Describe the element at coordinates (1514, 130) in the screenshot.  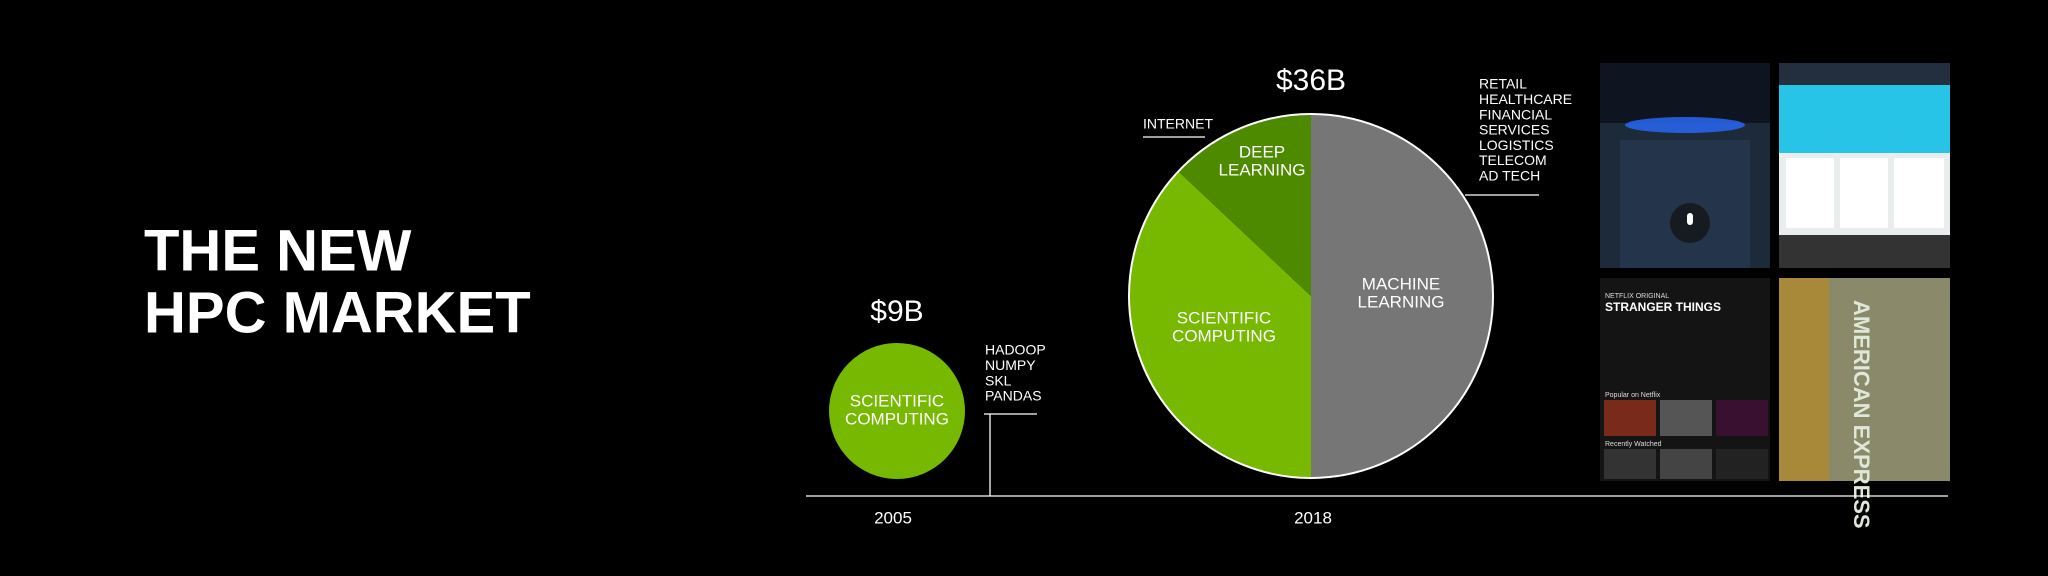
I see `callout-text: SERVICES` at that location.